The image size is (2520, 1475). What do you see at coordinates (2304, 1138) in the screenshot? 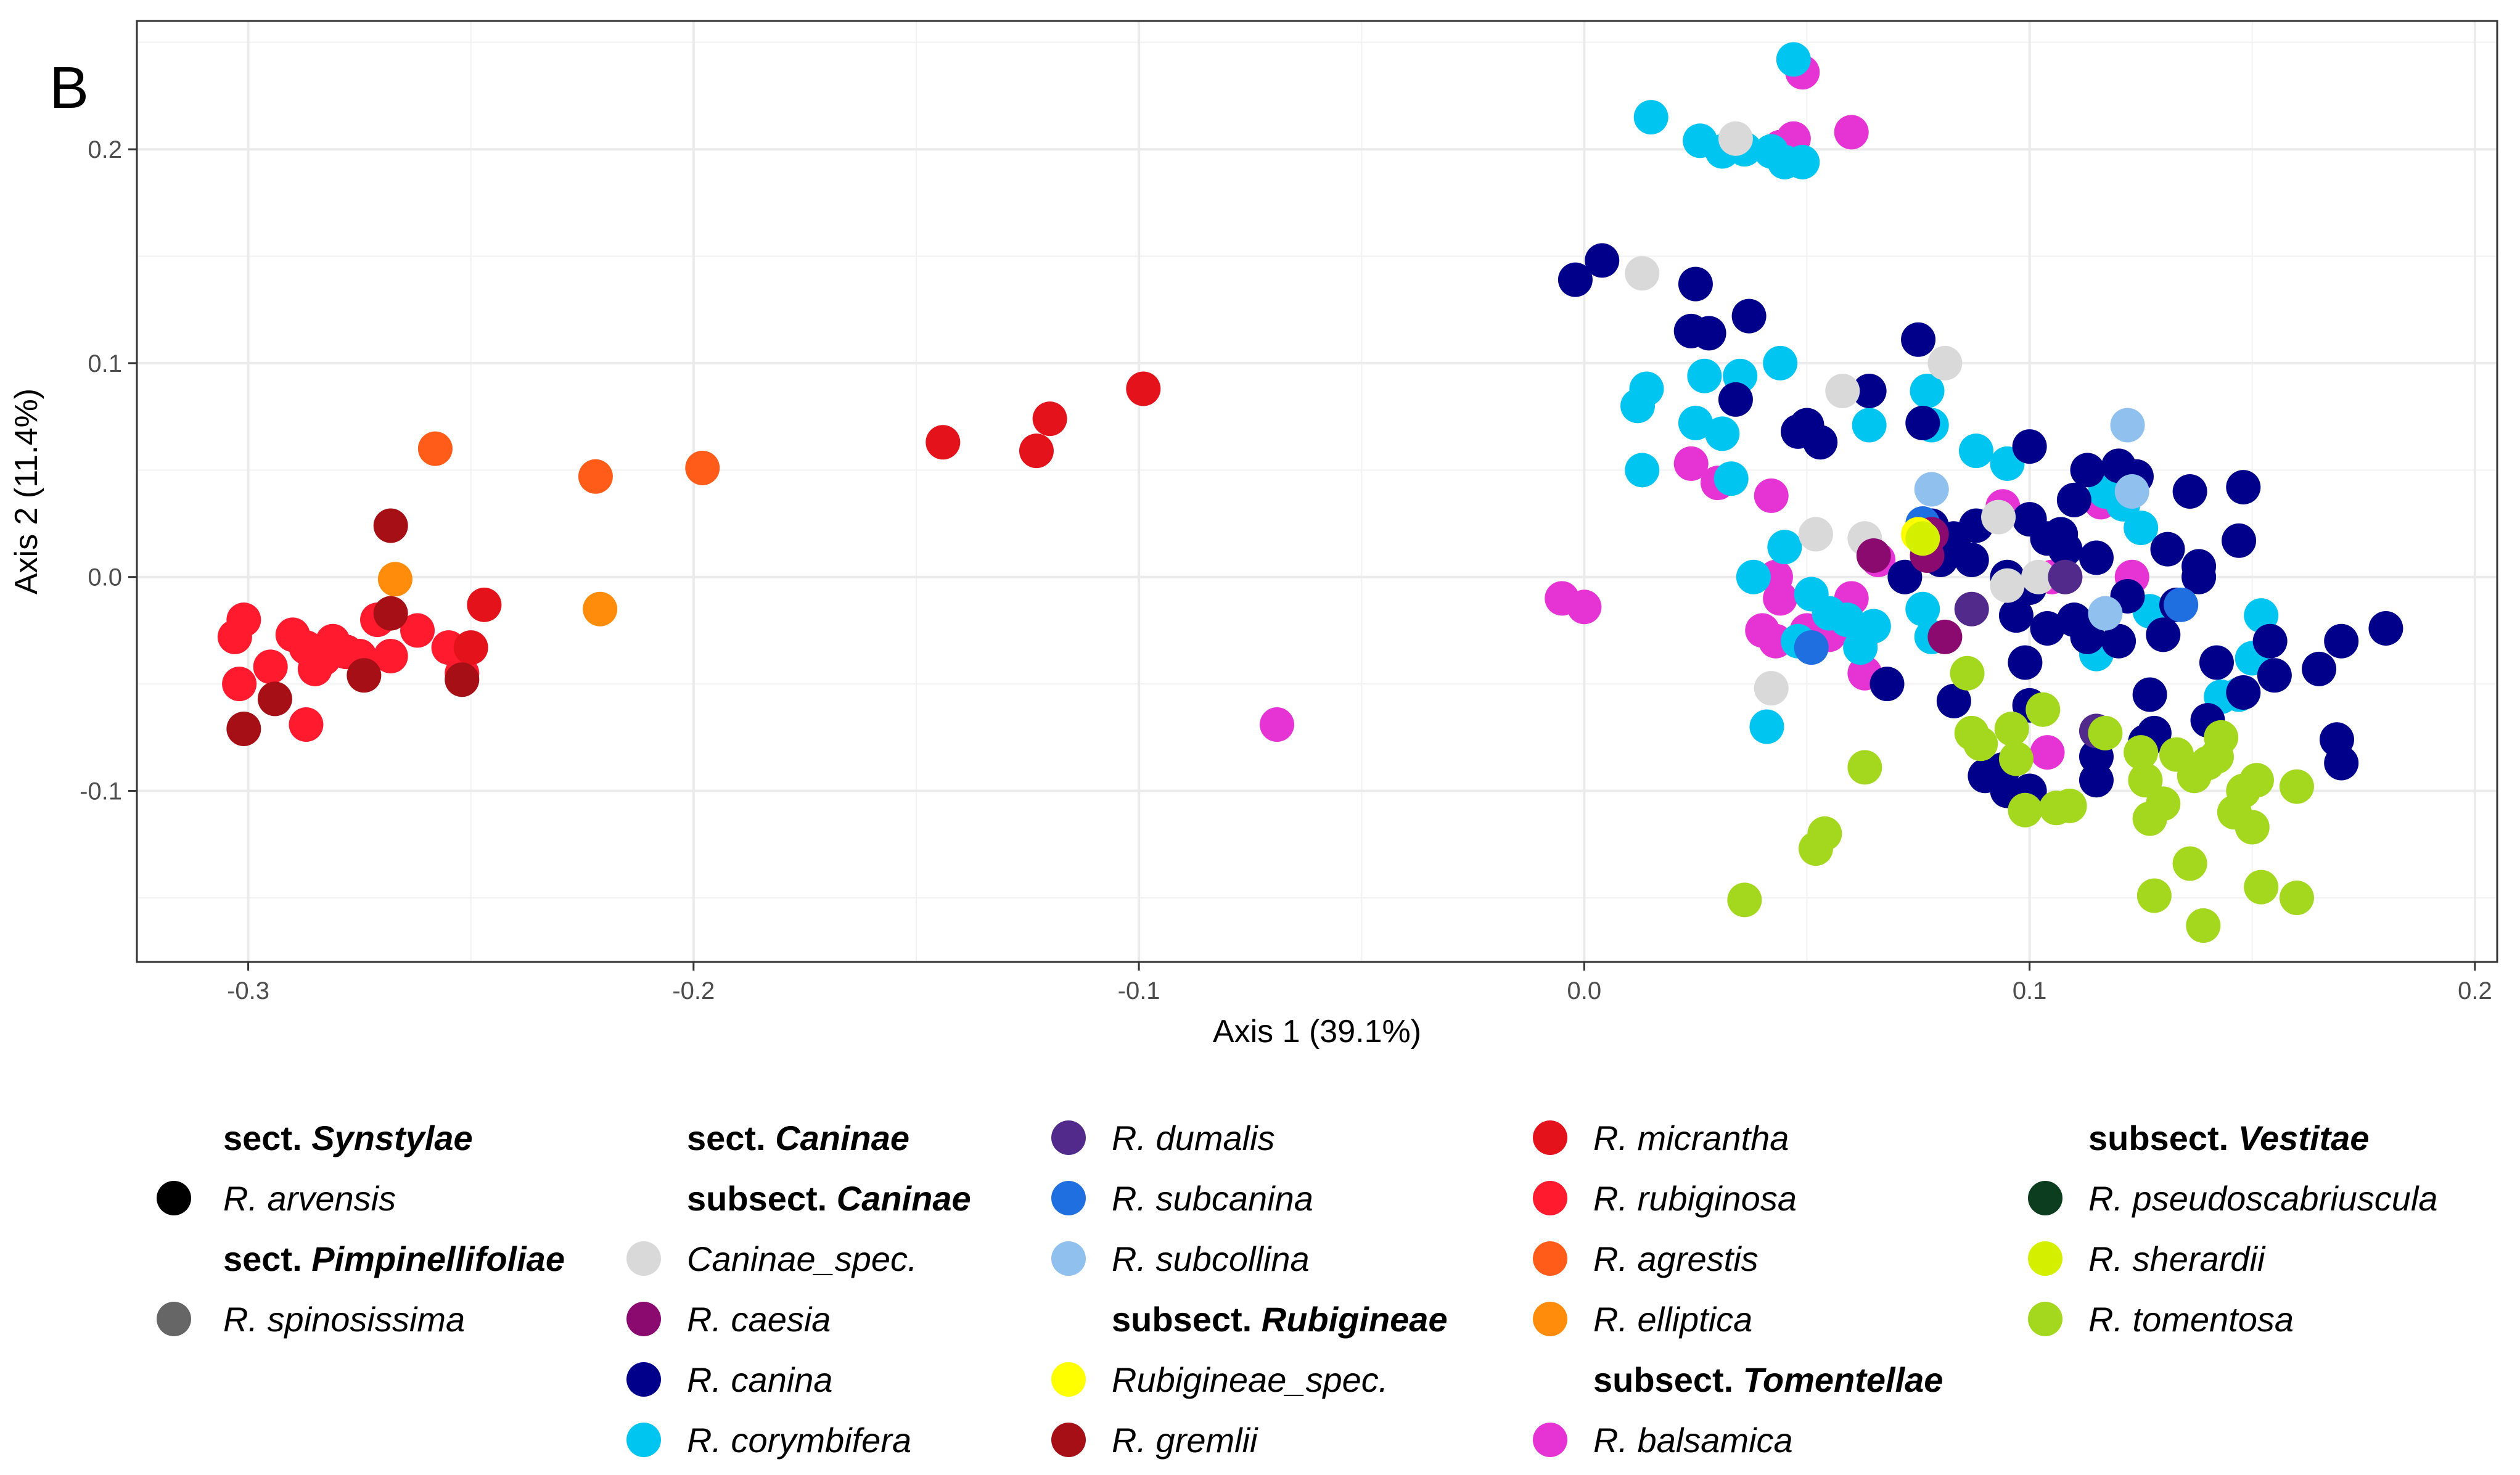
I see `legend-group-name: Vestitae` at bounding box center [2304, 1138].